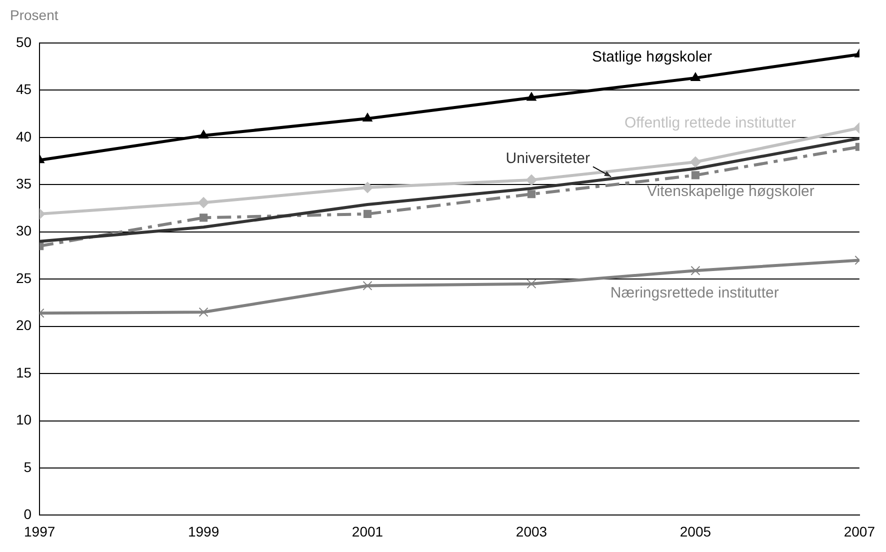 Image resolution: width=886 pixels, height=552 pixels. What do you see at coordinates (24, 184) in the screenshot?
I see `y-tick-label: 35` at bounding box center [24, 184].